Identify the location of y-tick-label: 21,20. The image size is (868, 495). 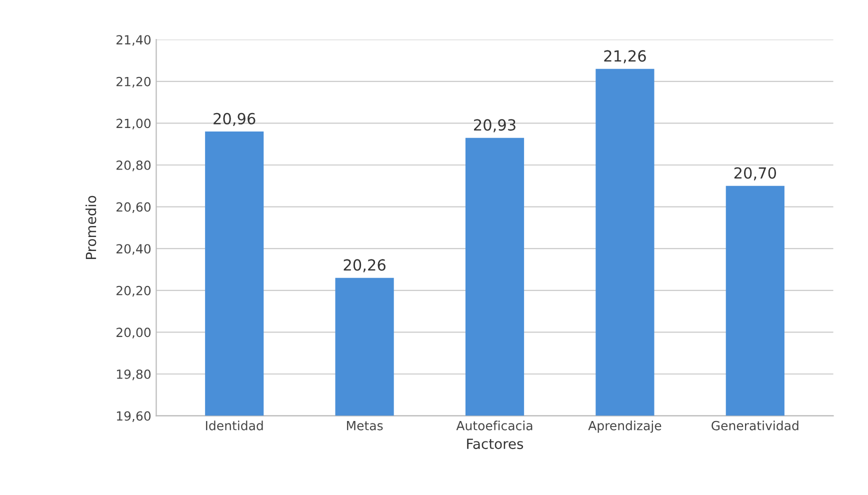
(133, 82).